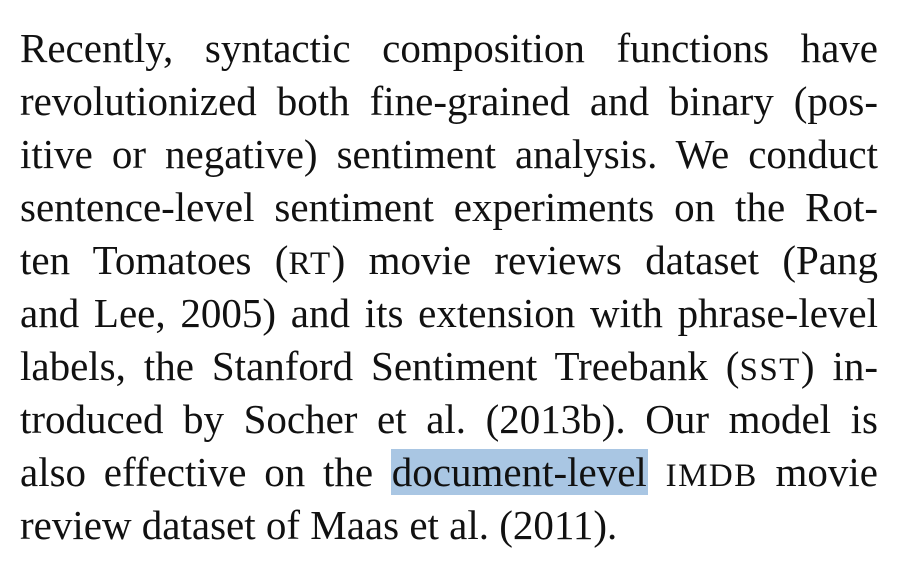 The width and height of the screenshot is (900, 568). I want to click on text-segment: ) in-, so click(839, 366).